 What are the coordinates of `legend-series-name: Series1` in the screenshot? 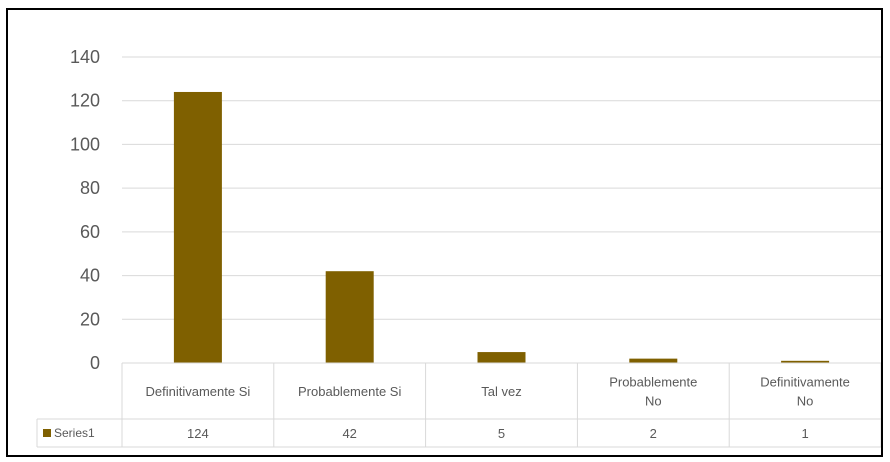 It's located at (74, 433).